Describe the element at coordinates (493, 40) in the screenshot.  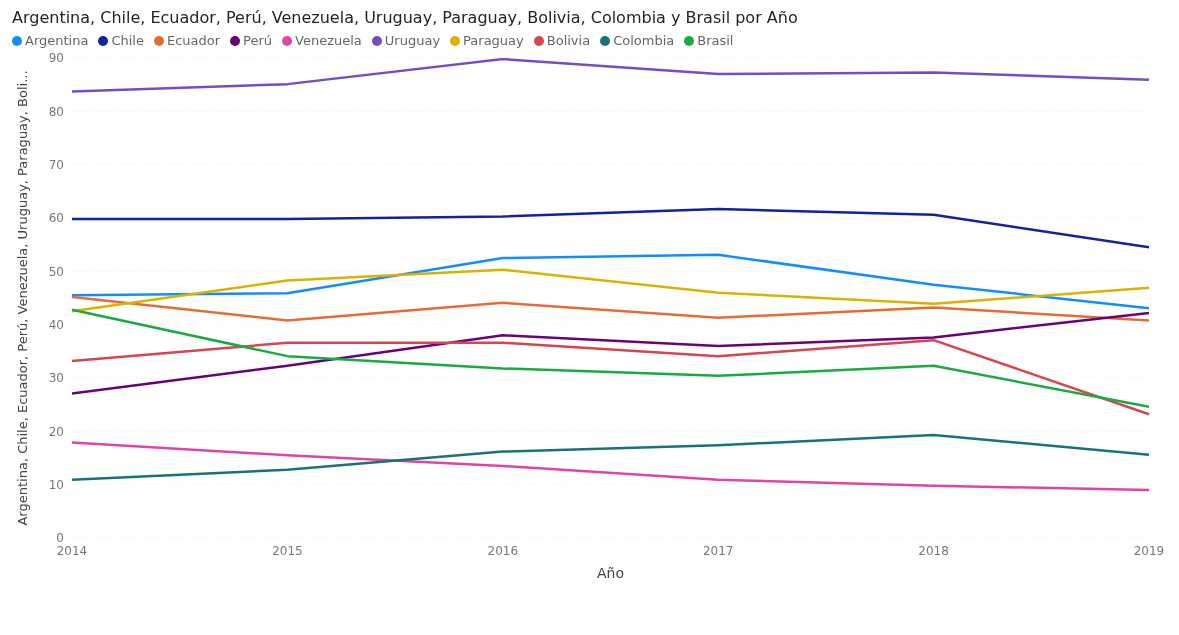
I see `legend-label: Paraguay` at that location.